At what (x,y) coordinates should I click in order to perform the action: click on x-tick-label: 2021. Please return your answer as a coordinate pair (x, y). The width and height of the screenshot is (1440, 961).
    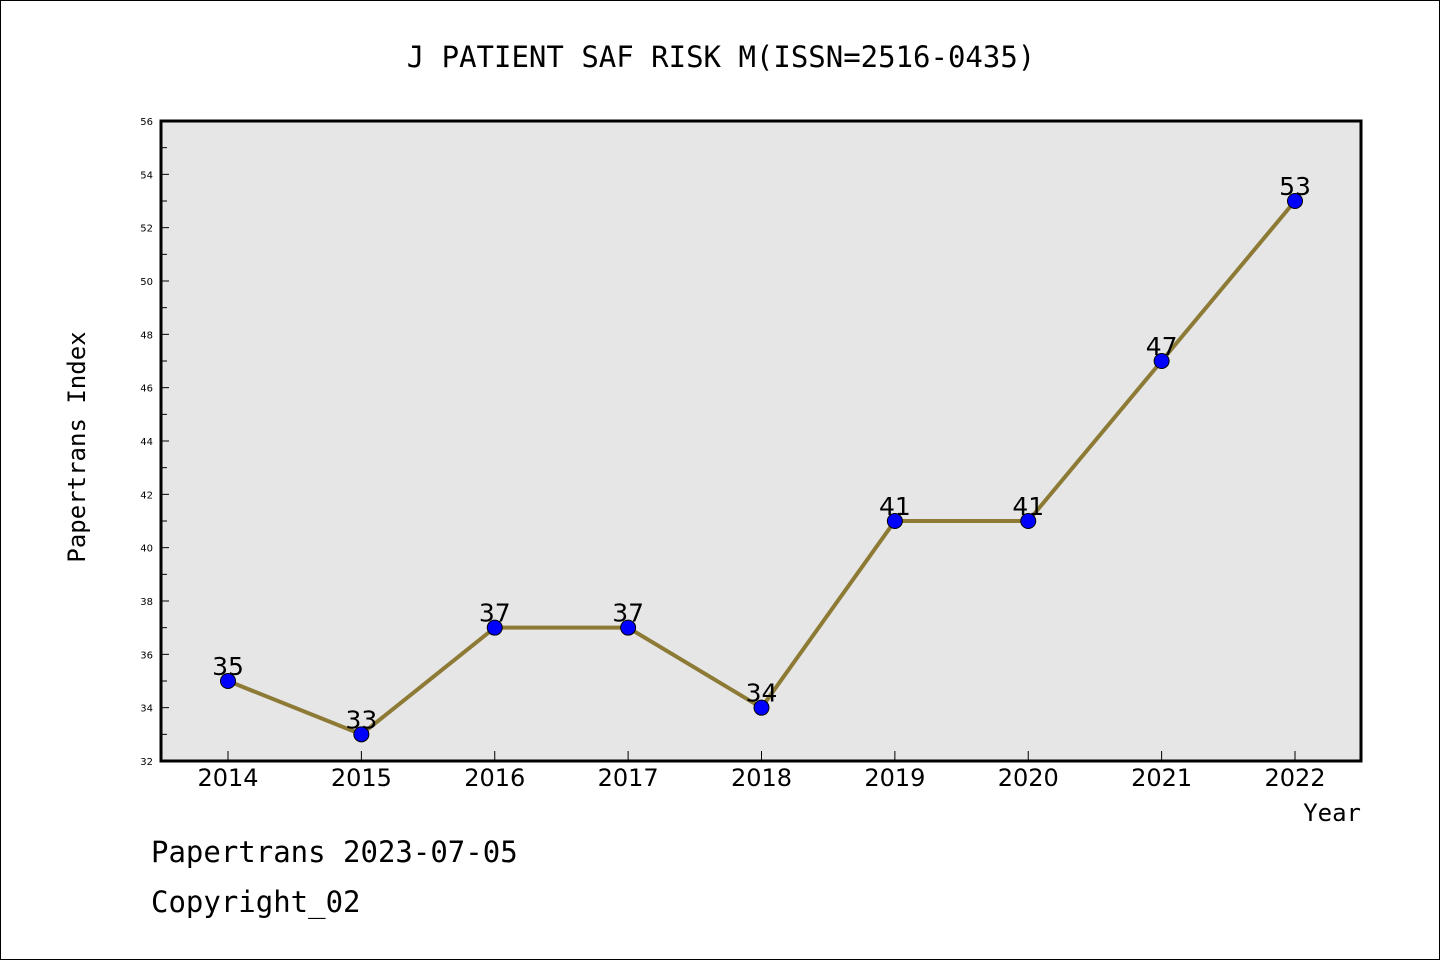
    Looking at the image, I should click on (1161, 778).